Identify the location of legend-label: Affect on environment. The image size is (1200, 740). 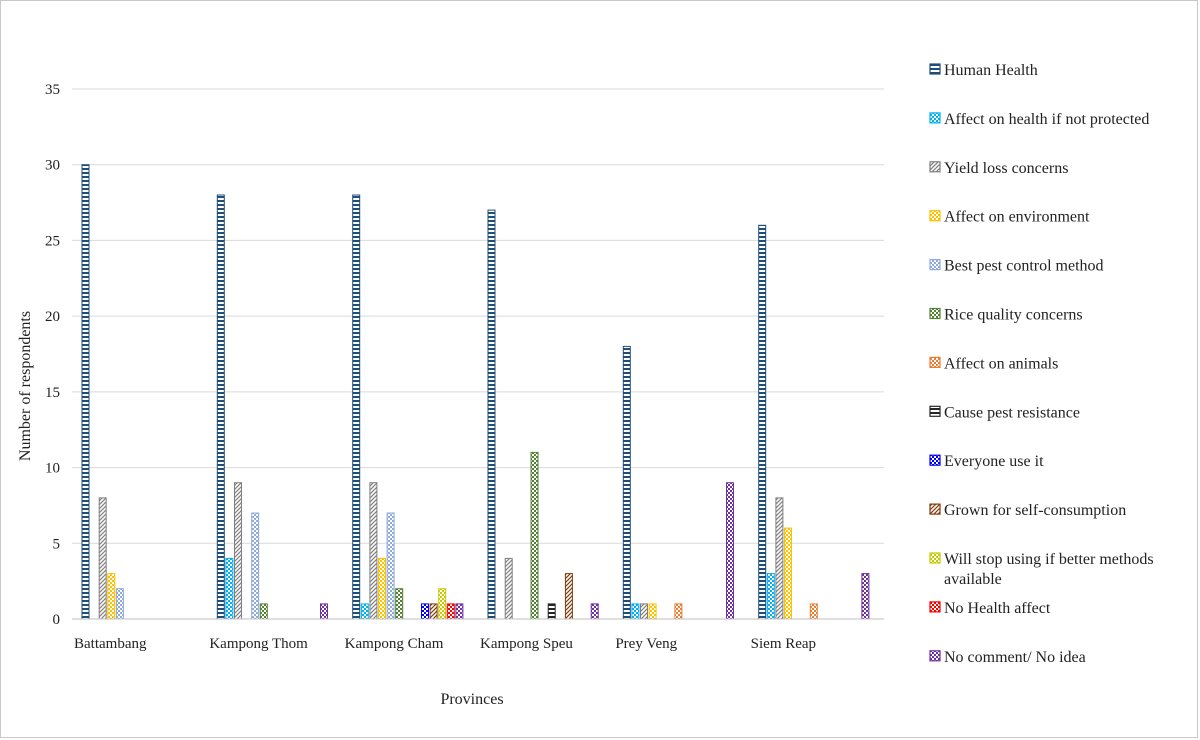
(1017, 217).